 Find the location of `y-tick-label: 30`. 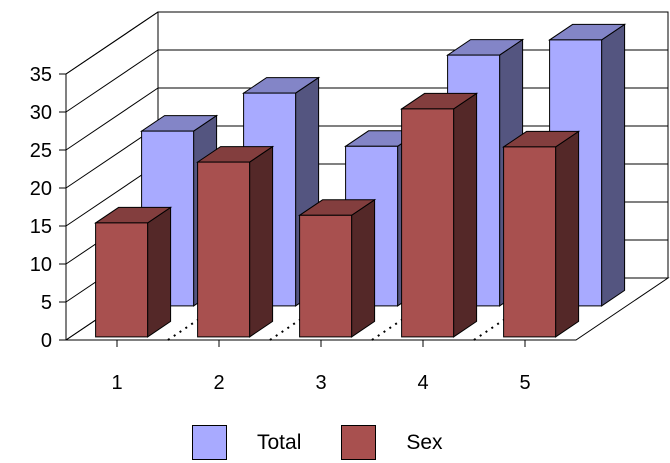

y-tick-label: 30 is located at coordinates (41, 113).